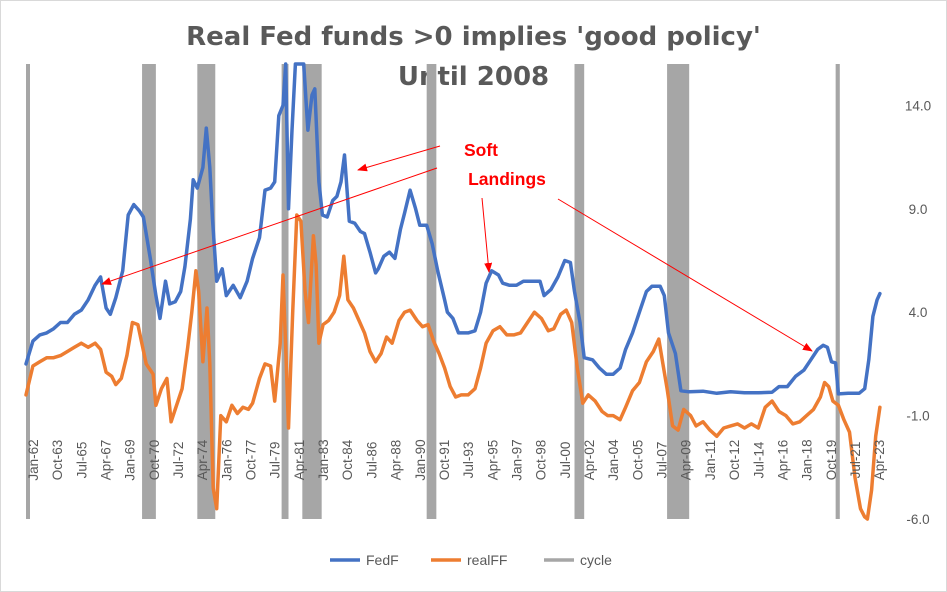  Describe the element at coordinates (57, 460) in the screenshot. I see `x-tick-label: Oct-63` at that location.